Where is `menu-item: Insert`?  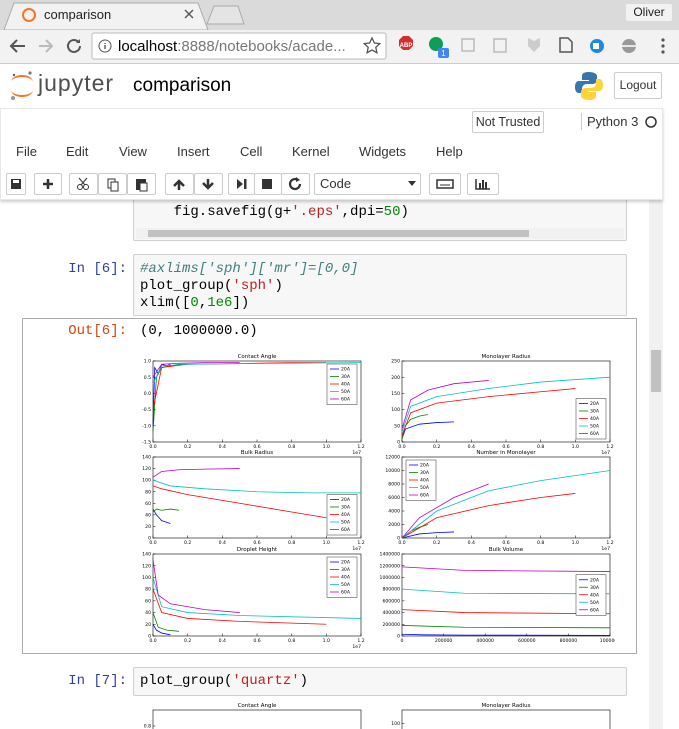 menu-item: Insert is located at coordinates (193, 151).